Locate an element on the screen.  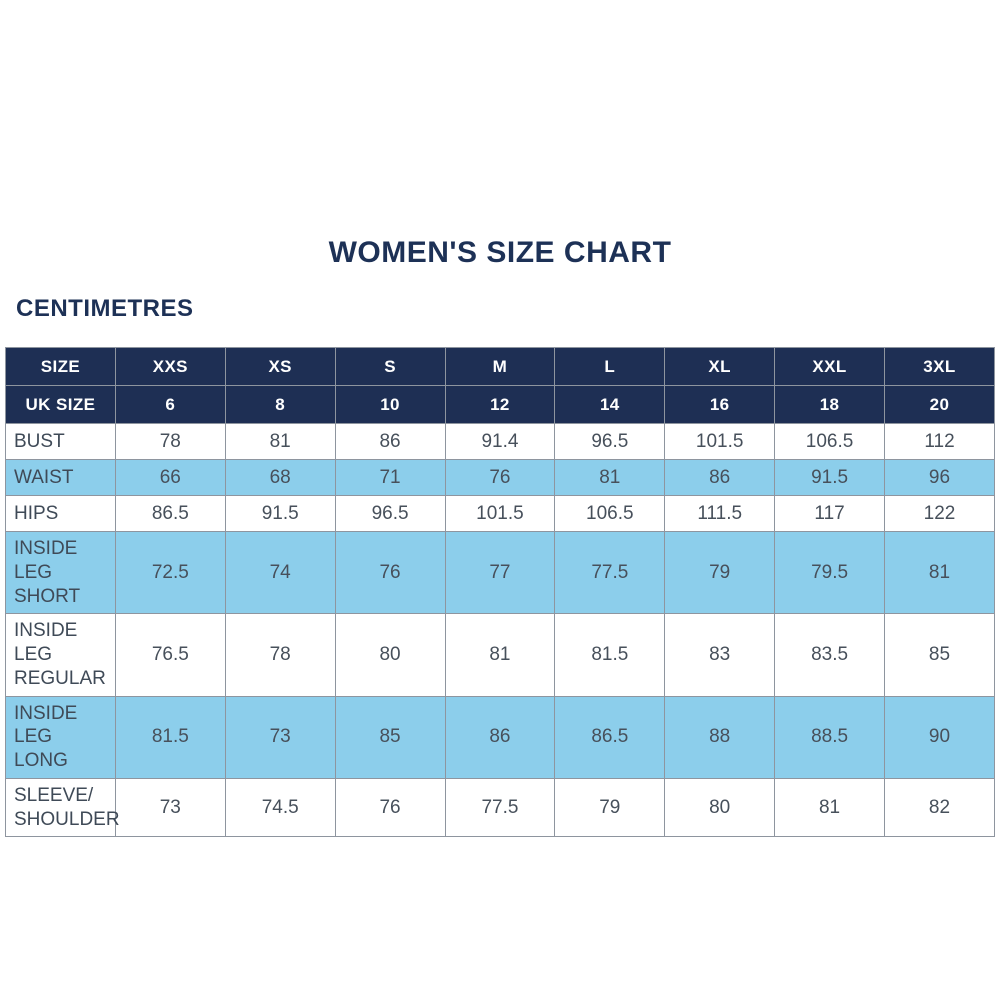
measurement-row: WAIST 66 68 71 76 81 86 91.5 96 is located at coordinates (500, 477).